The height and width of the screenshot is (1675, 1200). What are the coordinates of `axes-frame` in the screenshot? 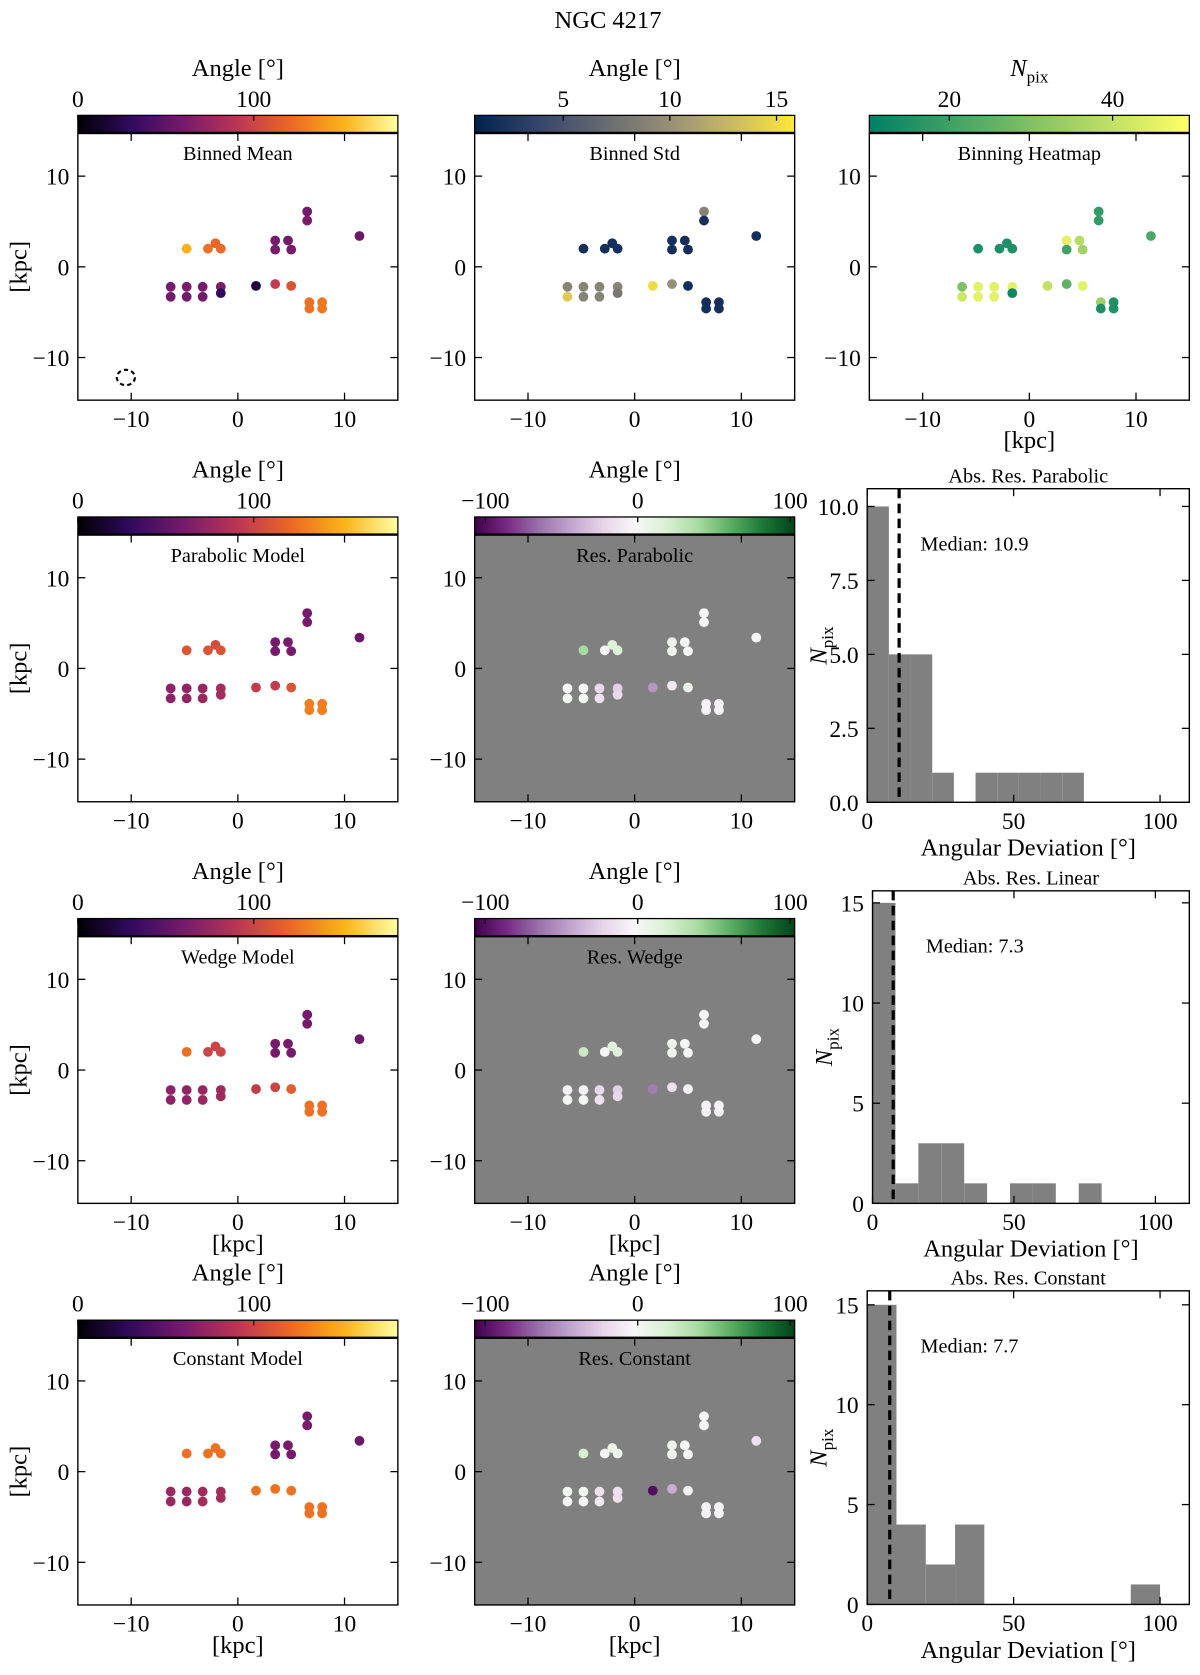 It's located at (1028, 1448).